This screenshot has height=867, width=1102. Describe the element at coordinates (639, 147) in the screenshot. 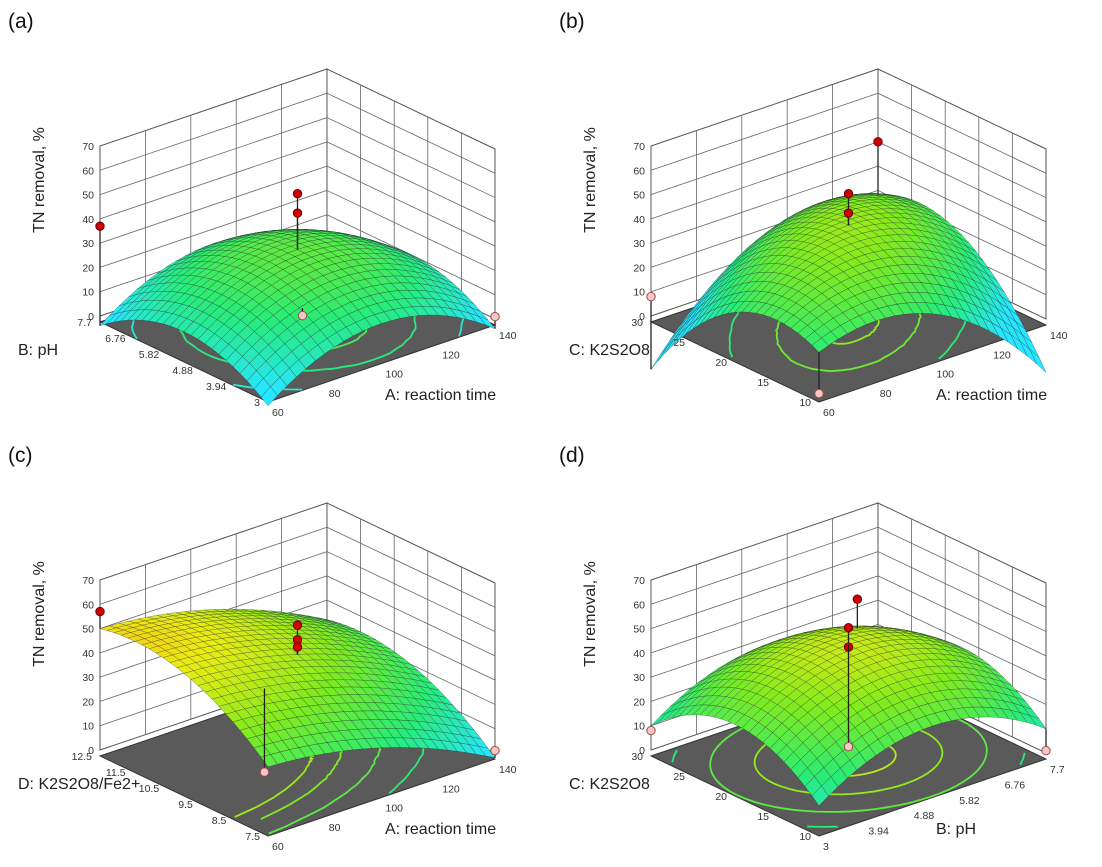

I see `z-tick-label-b: 70` at that location.